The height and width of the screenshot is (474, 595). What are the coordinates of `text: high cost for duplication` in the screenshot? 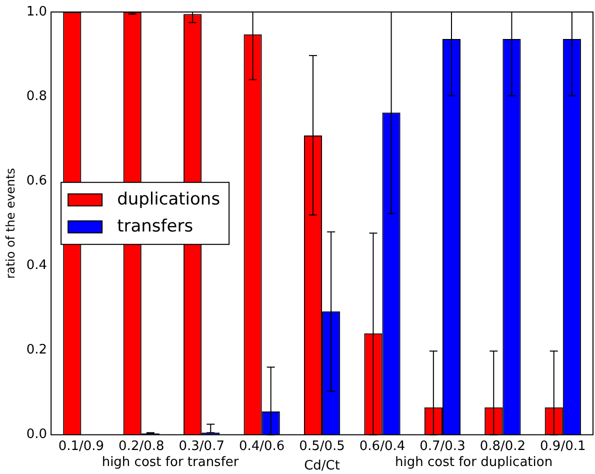 It's located at (473, 462).